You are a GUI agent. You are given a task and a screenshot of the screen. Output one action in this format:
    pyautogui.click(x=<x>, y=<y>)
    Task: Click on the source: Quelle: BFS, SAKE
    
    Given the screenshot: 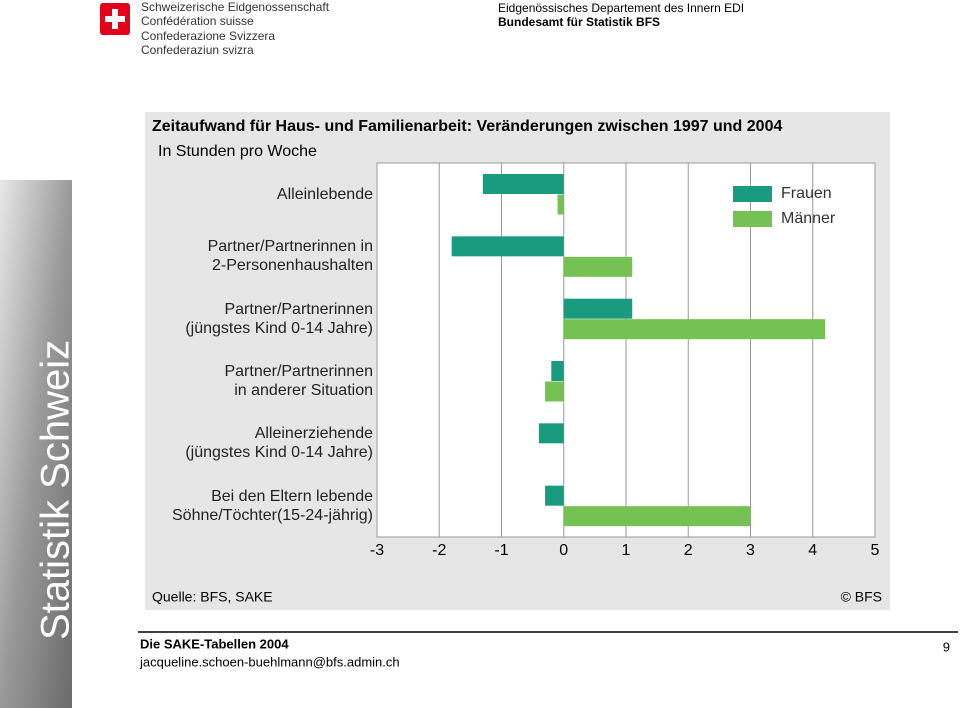 What is the action you would take?
    pyautogui.click(x=212, y=597)
    